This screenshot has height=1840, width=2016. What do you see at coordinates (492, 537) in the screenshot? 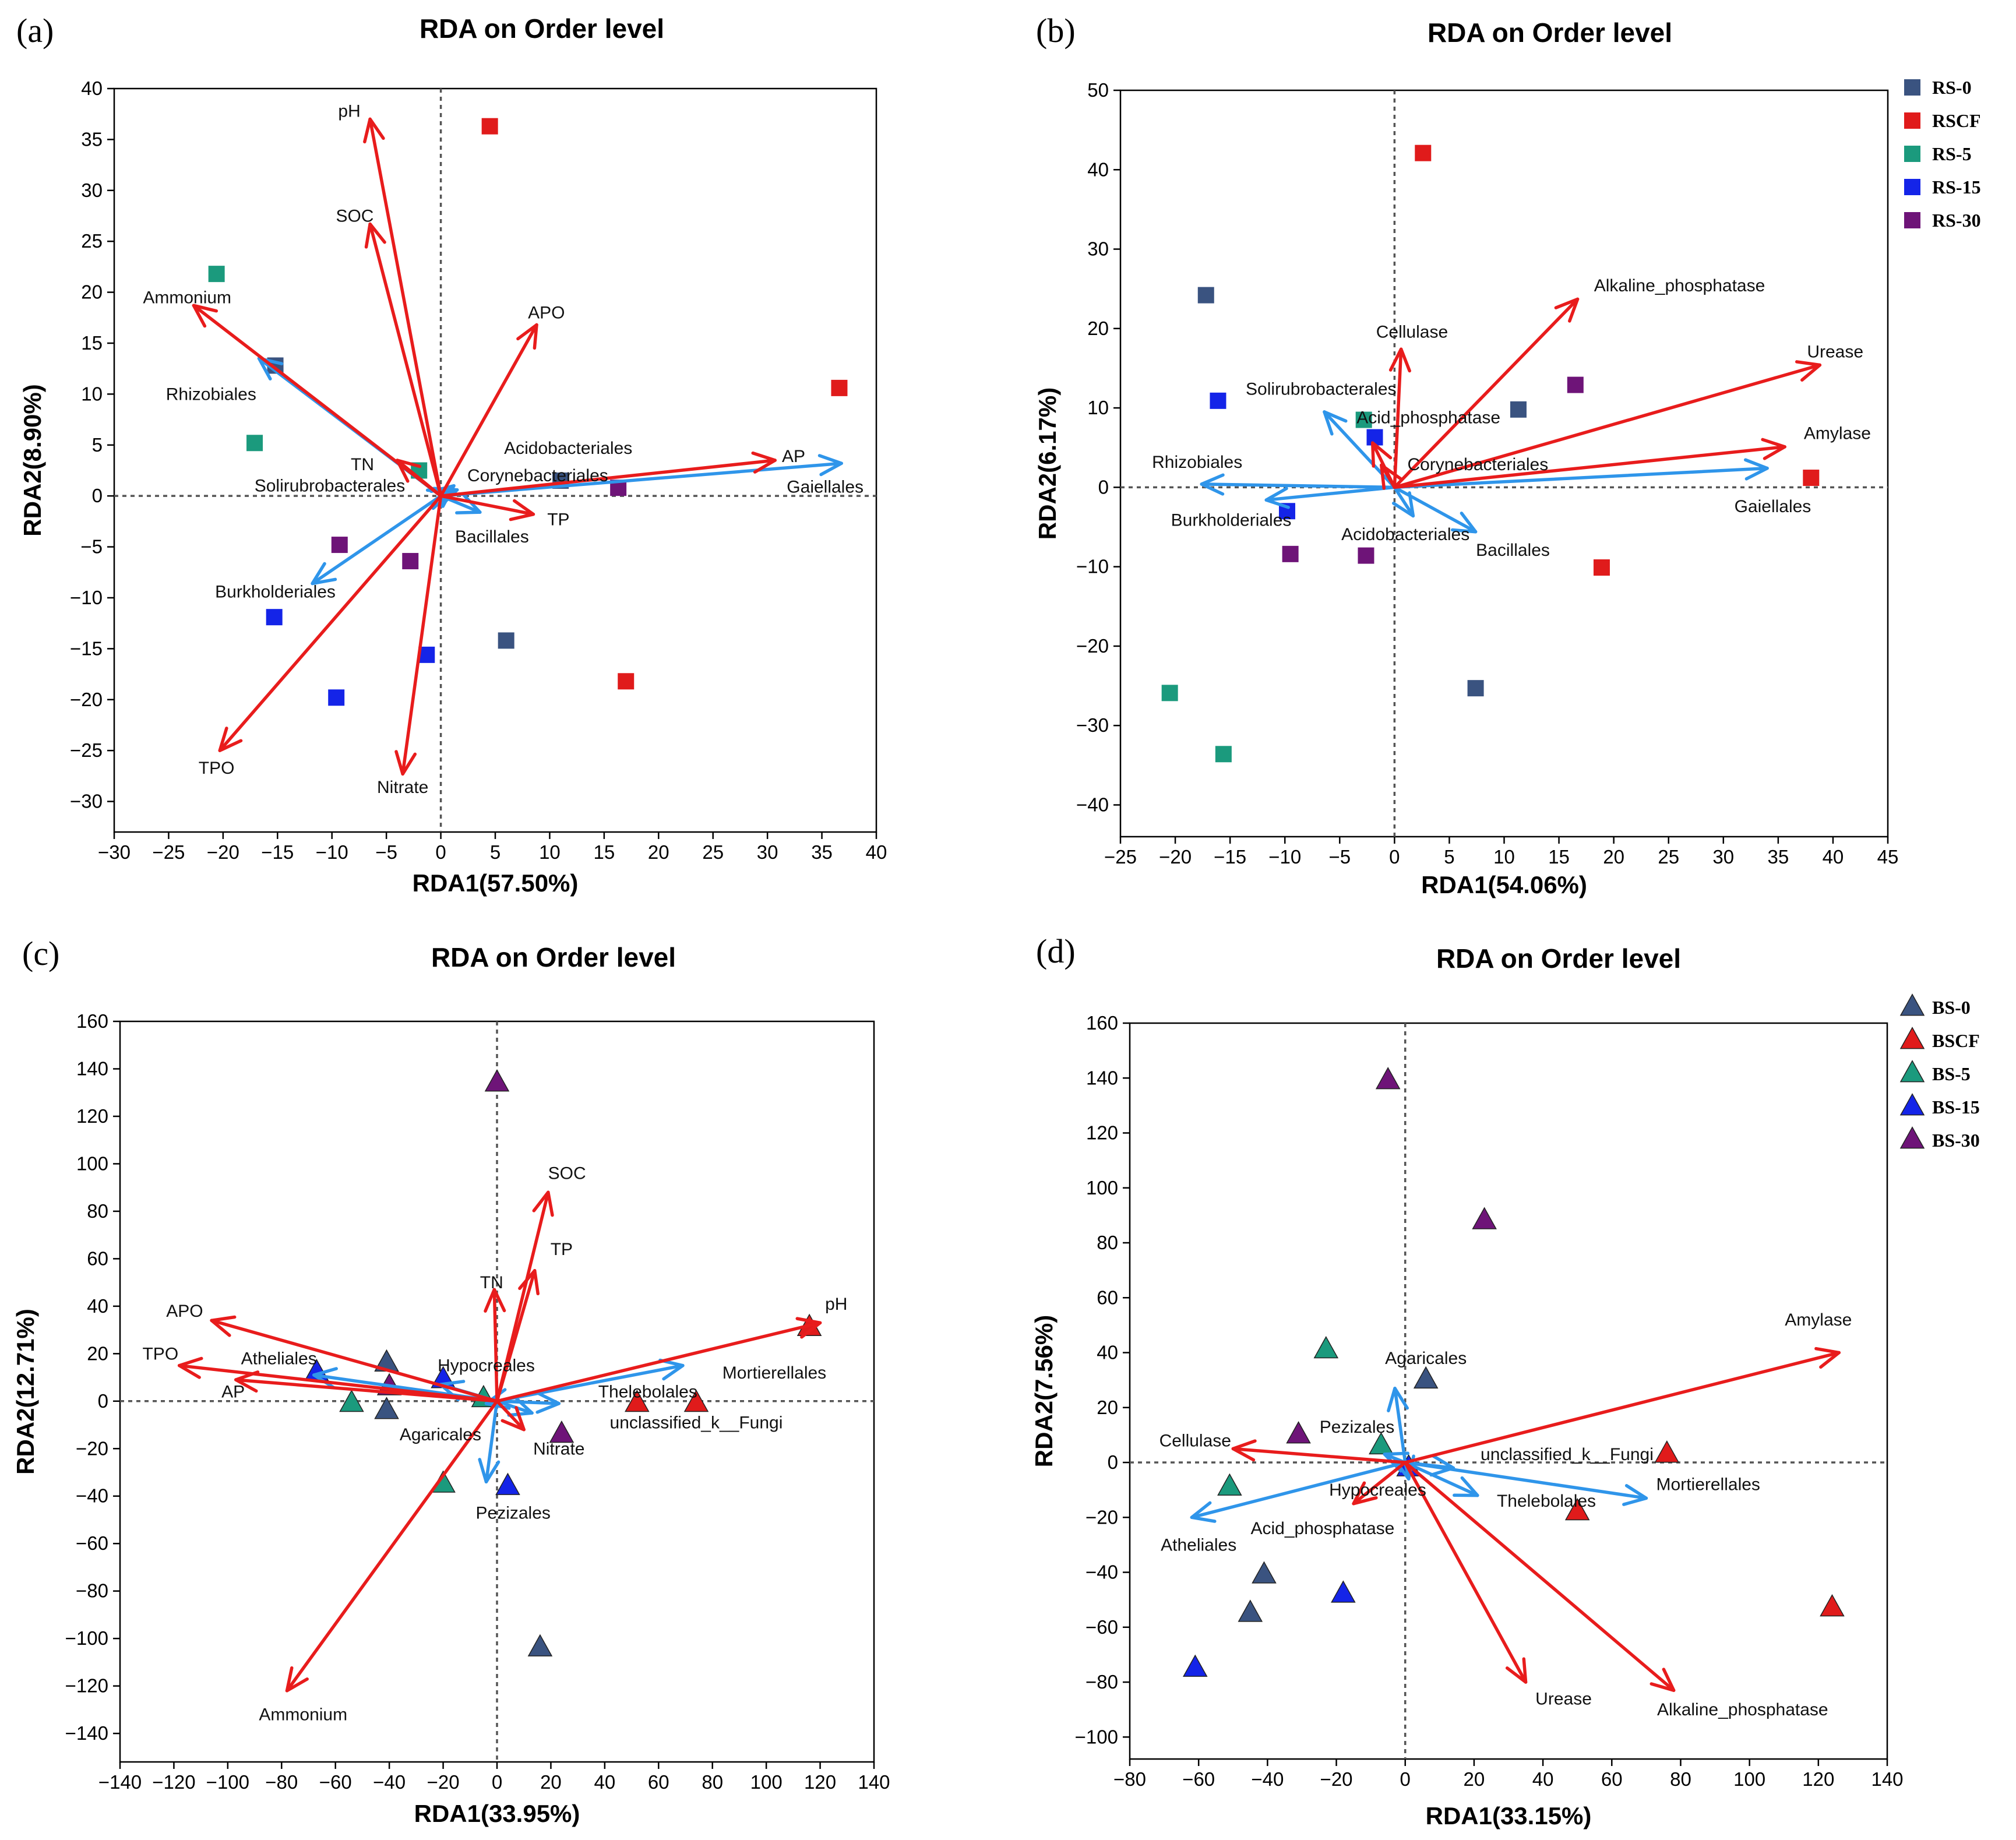
I see `vector-label-bacillales: Bacillales` at bounding box center [492, 537].